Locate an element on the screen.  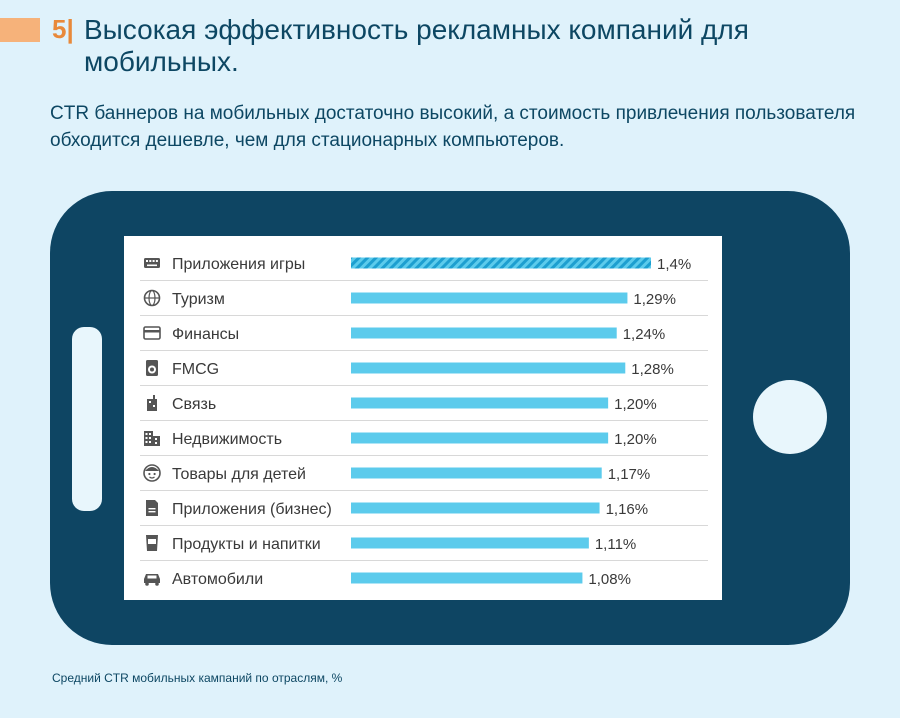
category-label: Товары для детей is located at coordinates (239, 474).